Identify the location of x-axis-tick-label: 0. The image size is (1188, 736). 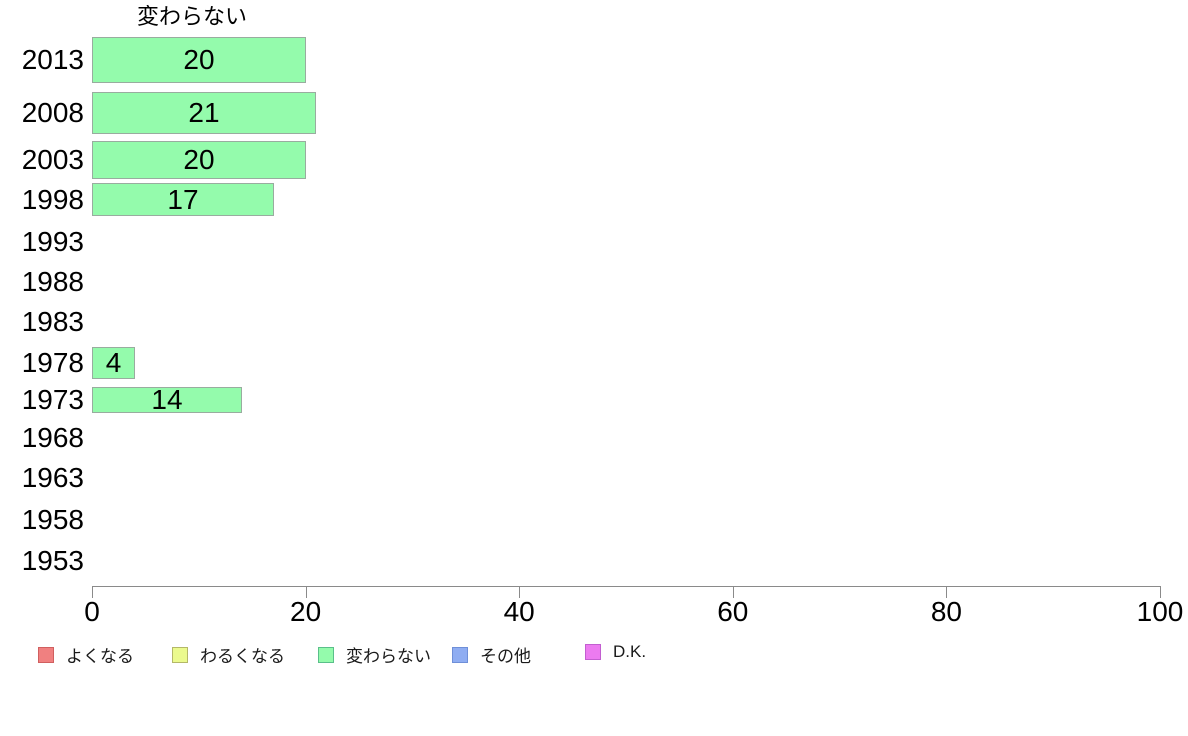
(92, 611).